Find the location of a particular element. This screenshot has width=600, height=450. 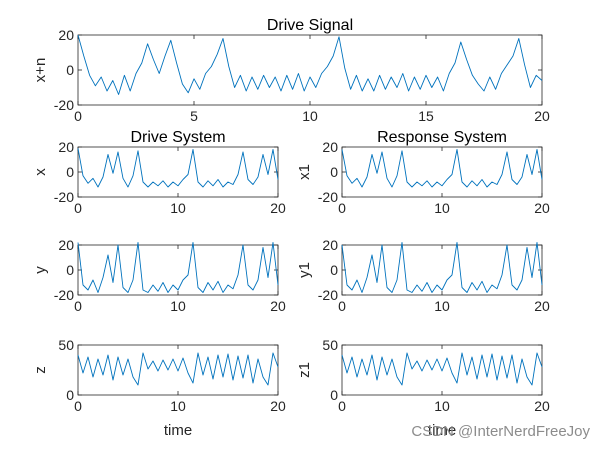

drive-x-axes-frame is located at coordinates (178, 172).